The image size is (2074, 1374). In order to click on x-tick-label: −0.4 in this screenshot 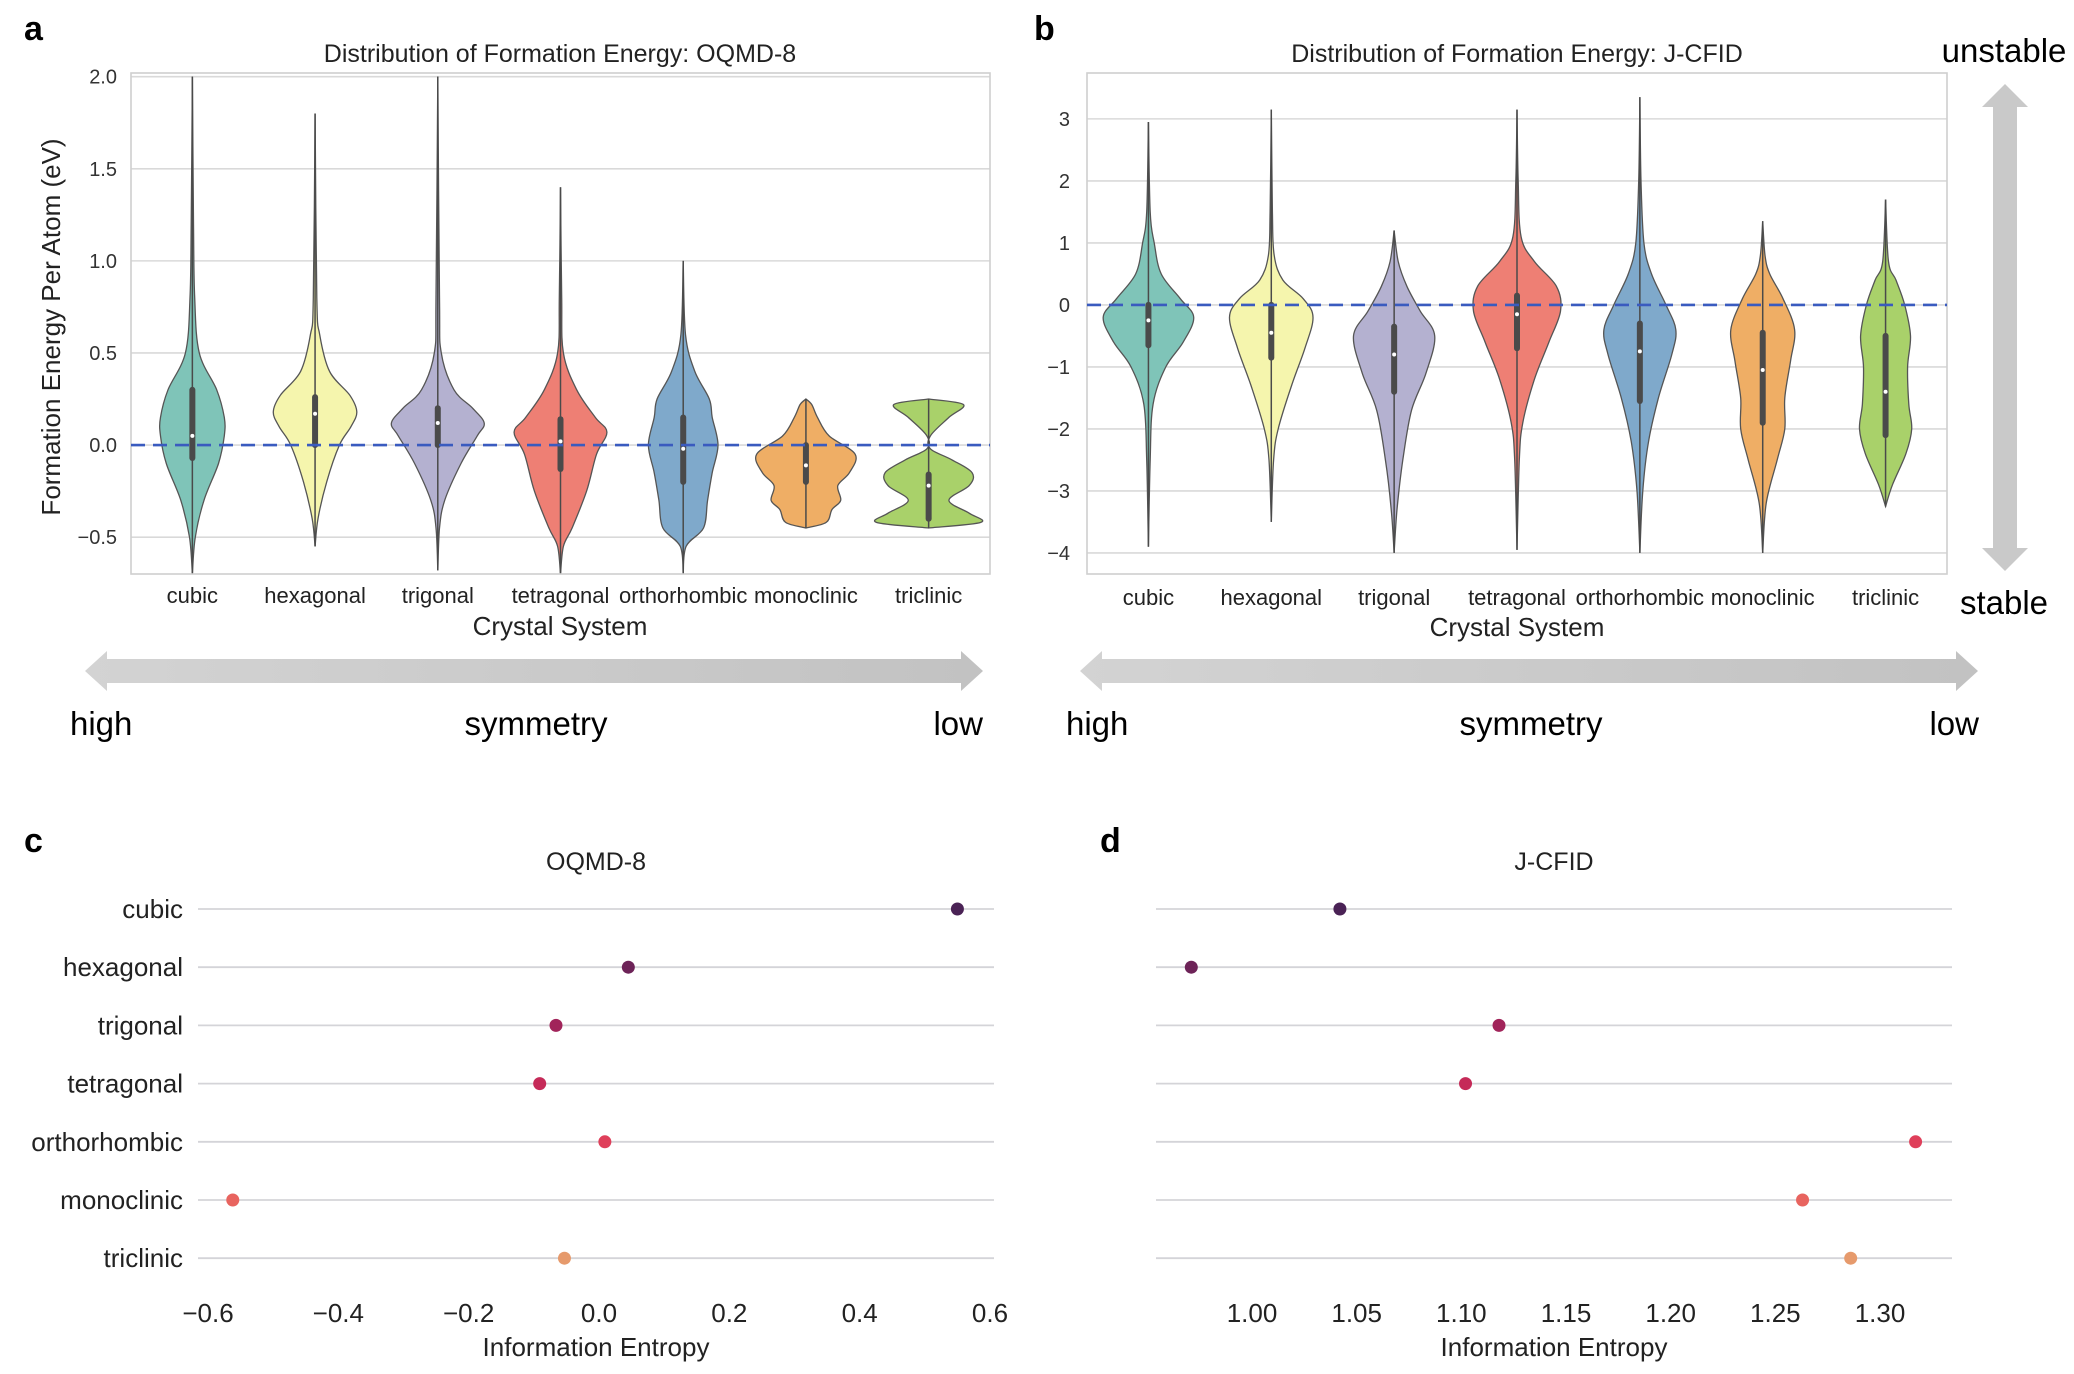, I will do `click(338, 1313)`.